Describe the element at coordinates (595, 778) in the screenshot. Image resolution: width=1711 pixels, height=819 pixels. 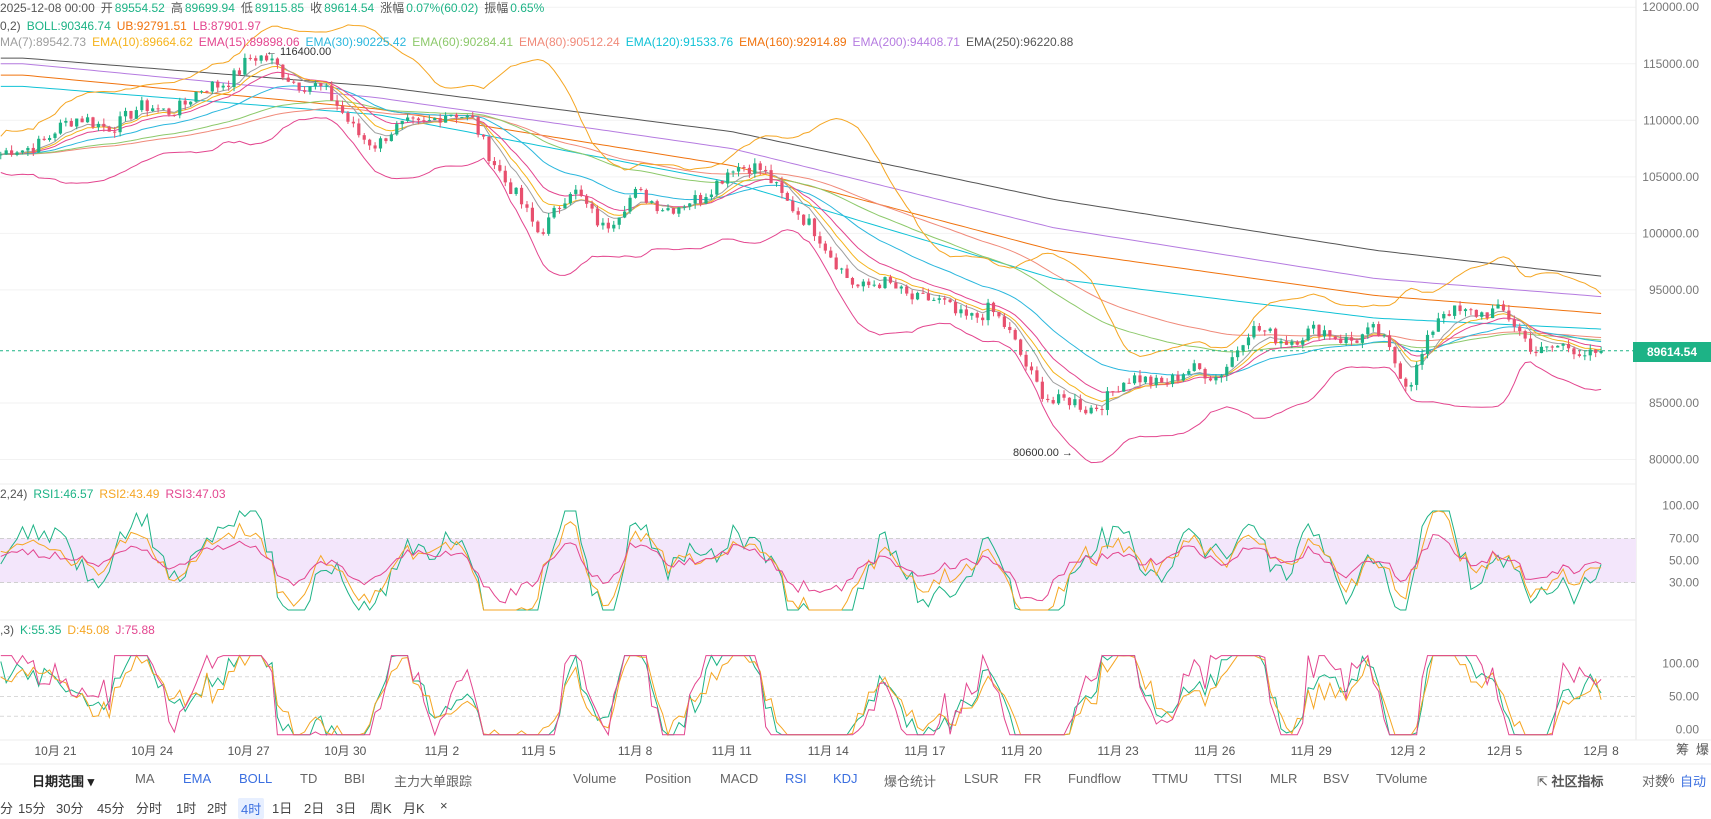
I see `indicator-volume: Volume` at that location.